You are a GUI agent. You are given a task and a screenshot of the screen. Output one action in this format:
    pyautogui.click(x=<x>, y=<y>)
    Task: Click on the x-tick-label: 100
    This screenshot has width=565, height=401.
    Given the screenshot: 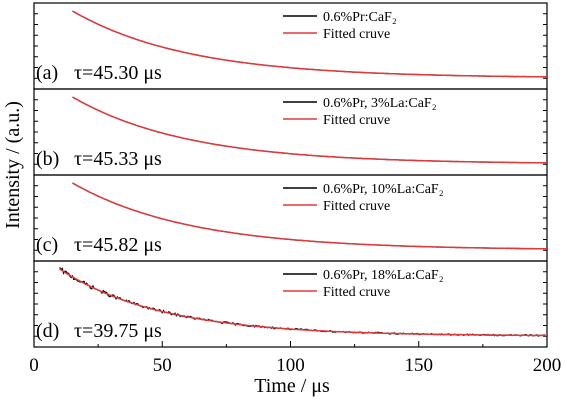 What is the action you would take?
    pyautogui.click(x=290, y=365)
    